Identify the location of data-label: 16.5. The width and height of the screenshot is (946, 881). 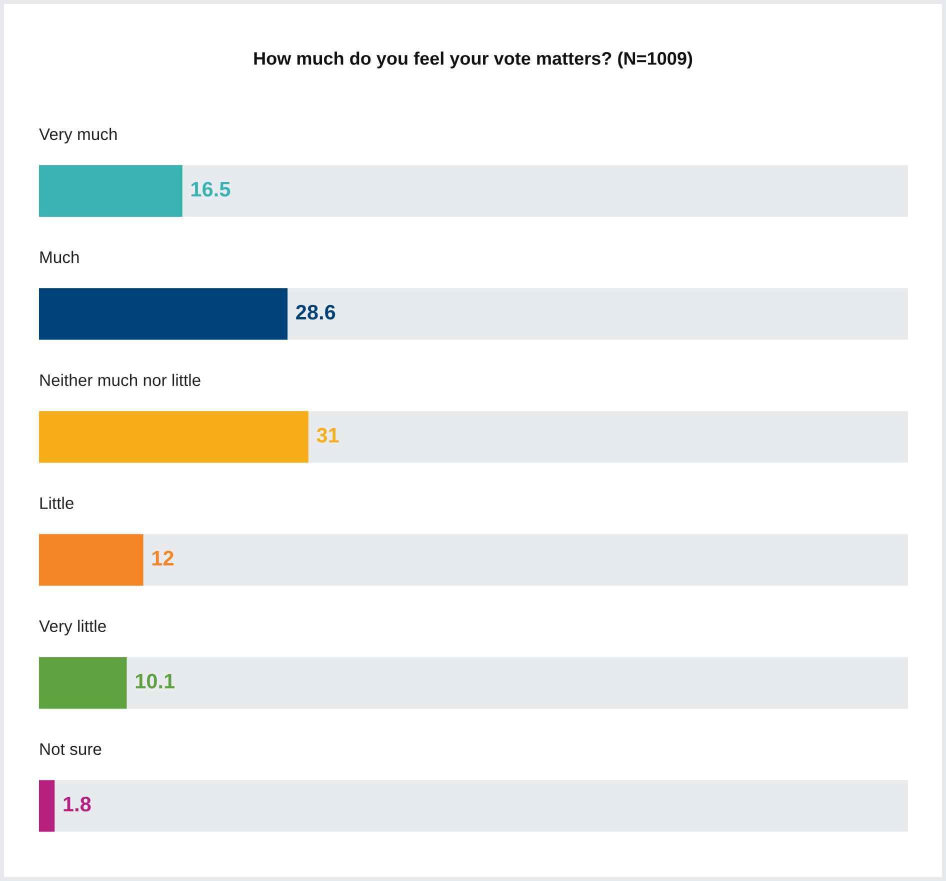
(211, 189).